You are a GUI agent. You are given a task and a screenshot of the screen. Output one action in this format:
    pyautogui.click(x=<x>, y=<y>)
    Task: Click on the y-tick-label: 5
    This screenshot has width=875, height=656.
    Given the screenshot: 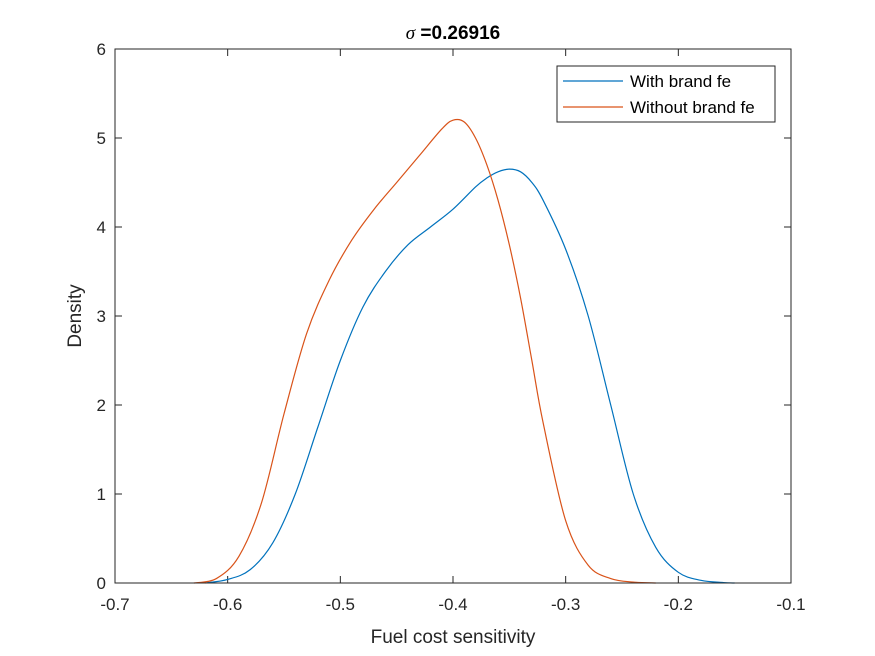 What is the action you would take?
    pyautogui.click(x=101, y=138)
    